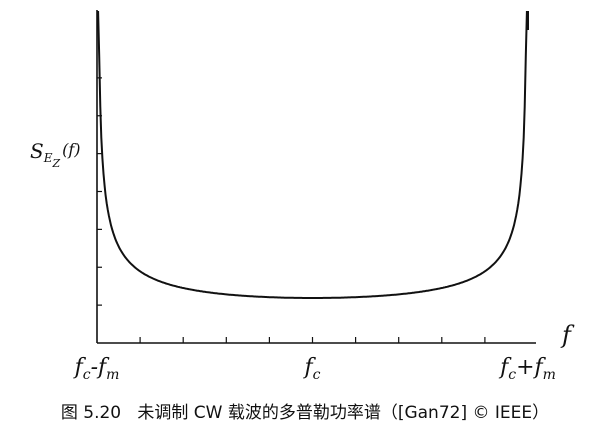  What do you see at coordinates (91, 413) in the screenshot?
I see `figure-number: 图 5.20` at bounding box center [91, 413].